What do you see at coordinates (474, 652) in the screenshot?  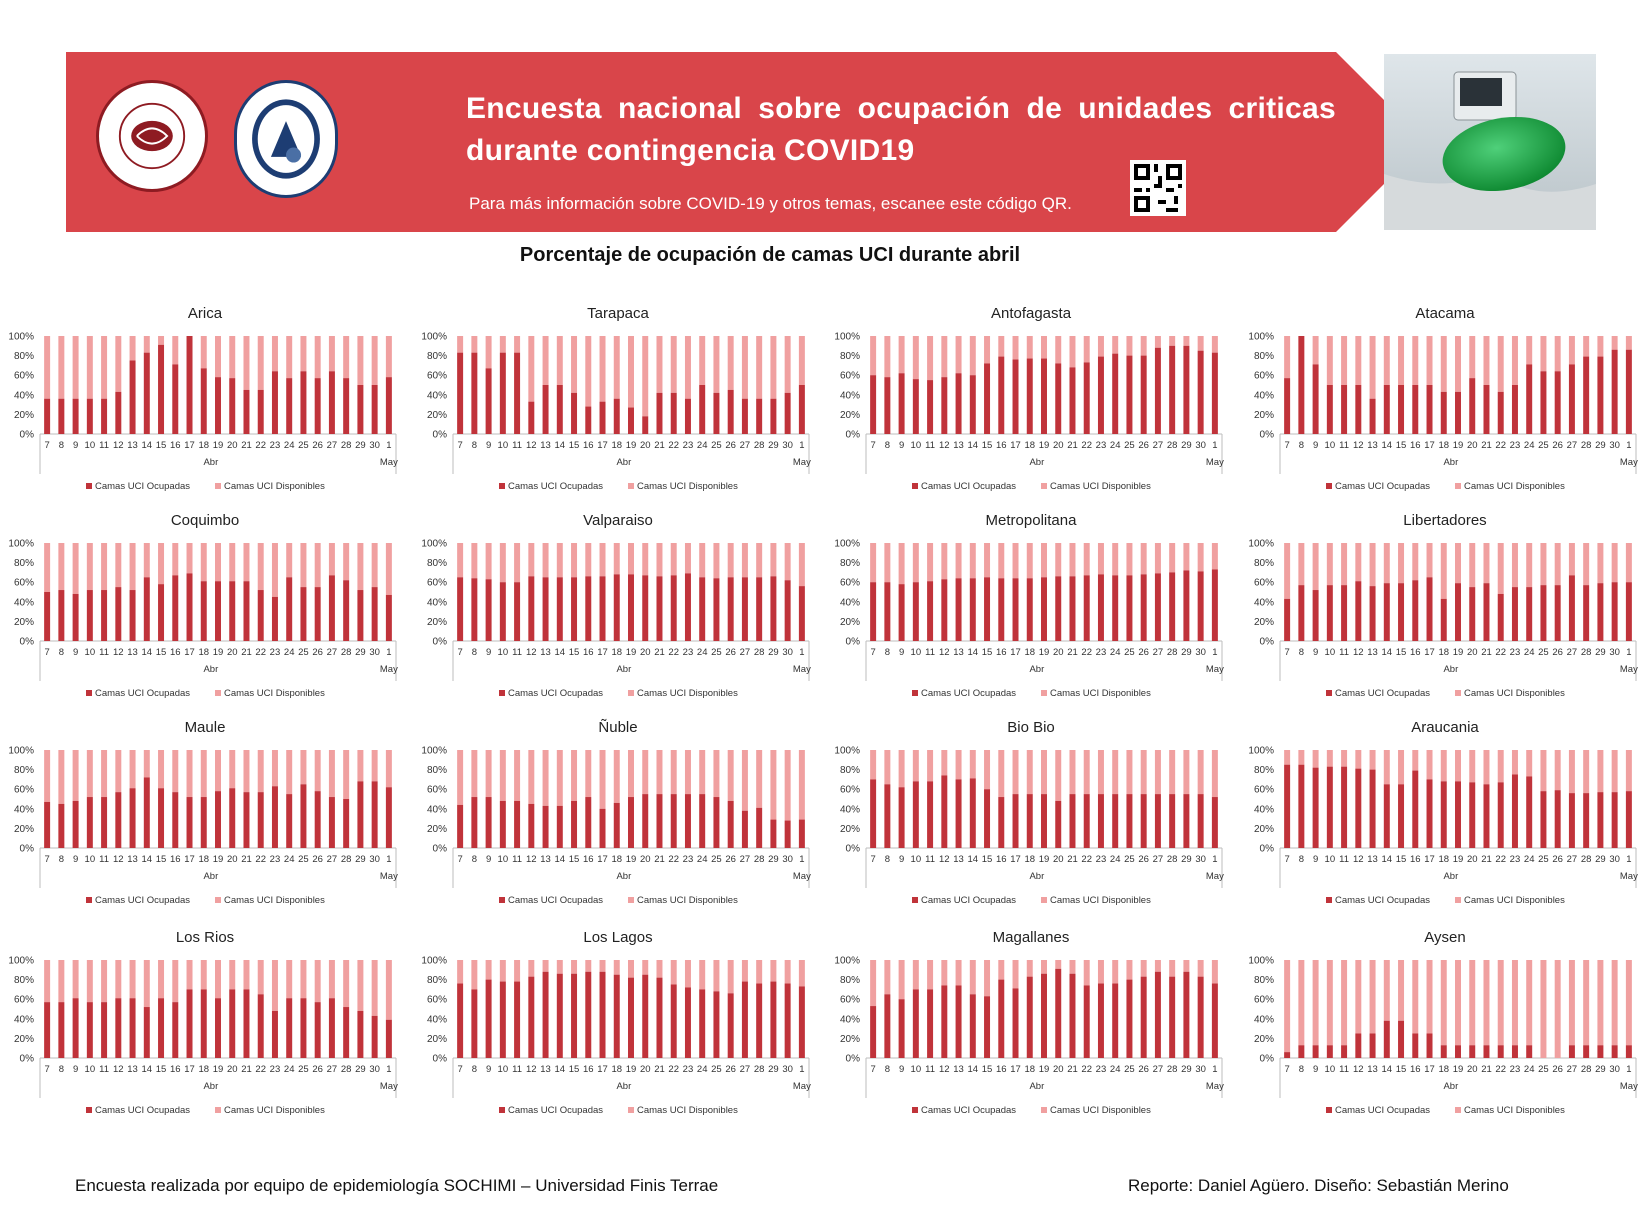 I see `x-tick-label: 8` at bounding box center [474, 652].